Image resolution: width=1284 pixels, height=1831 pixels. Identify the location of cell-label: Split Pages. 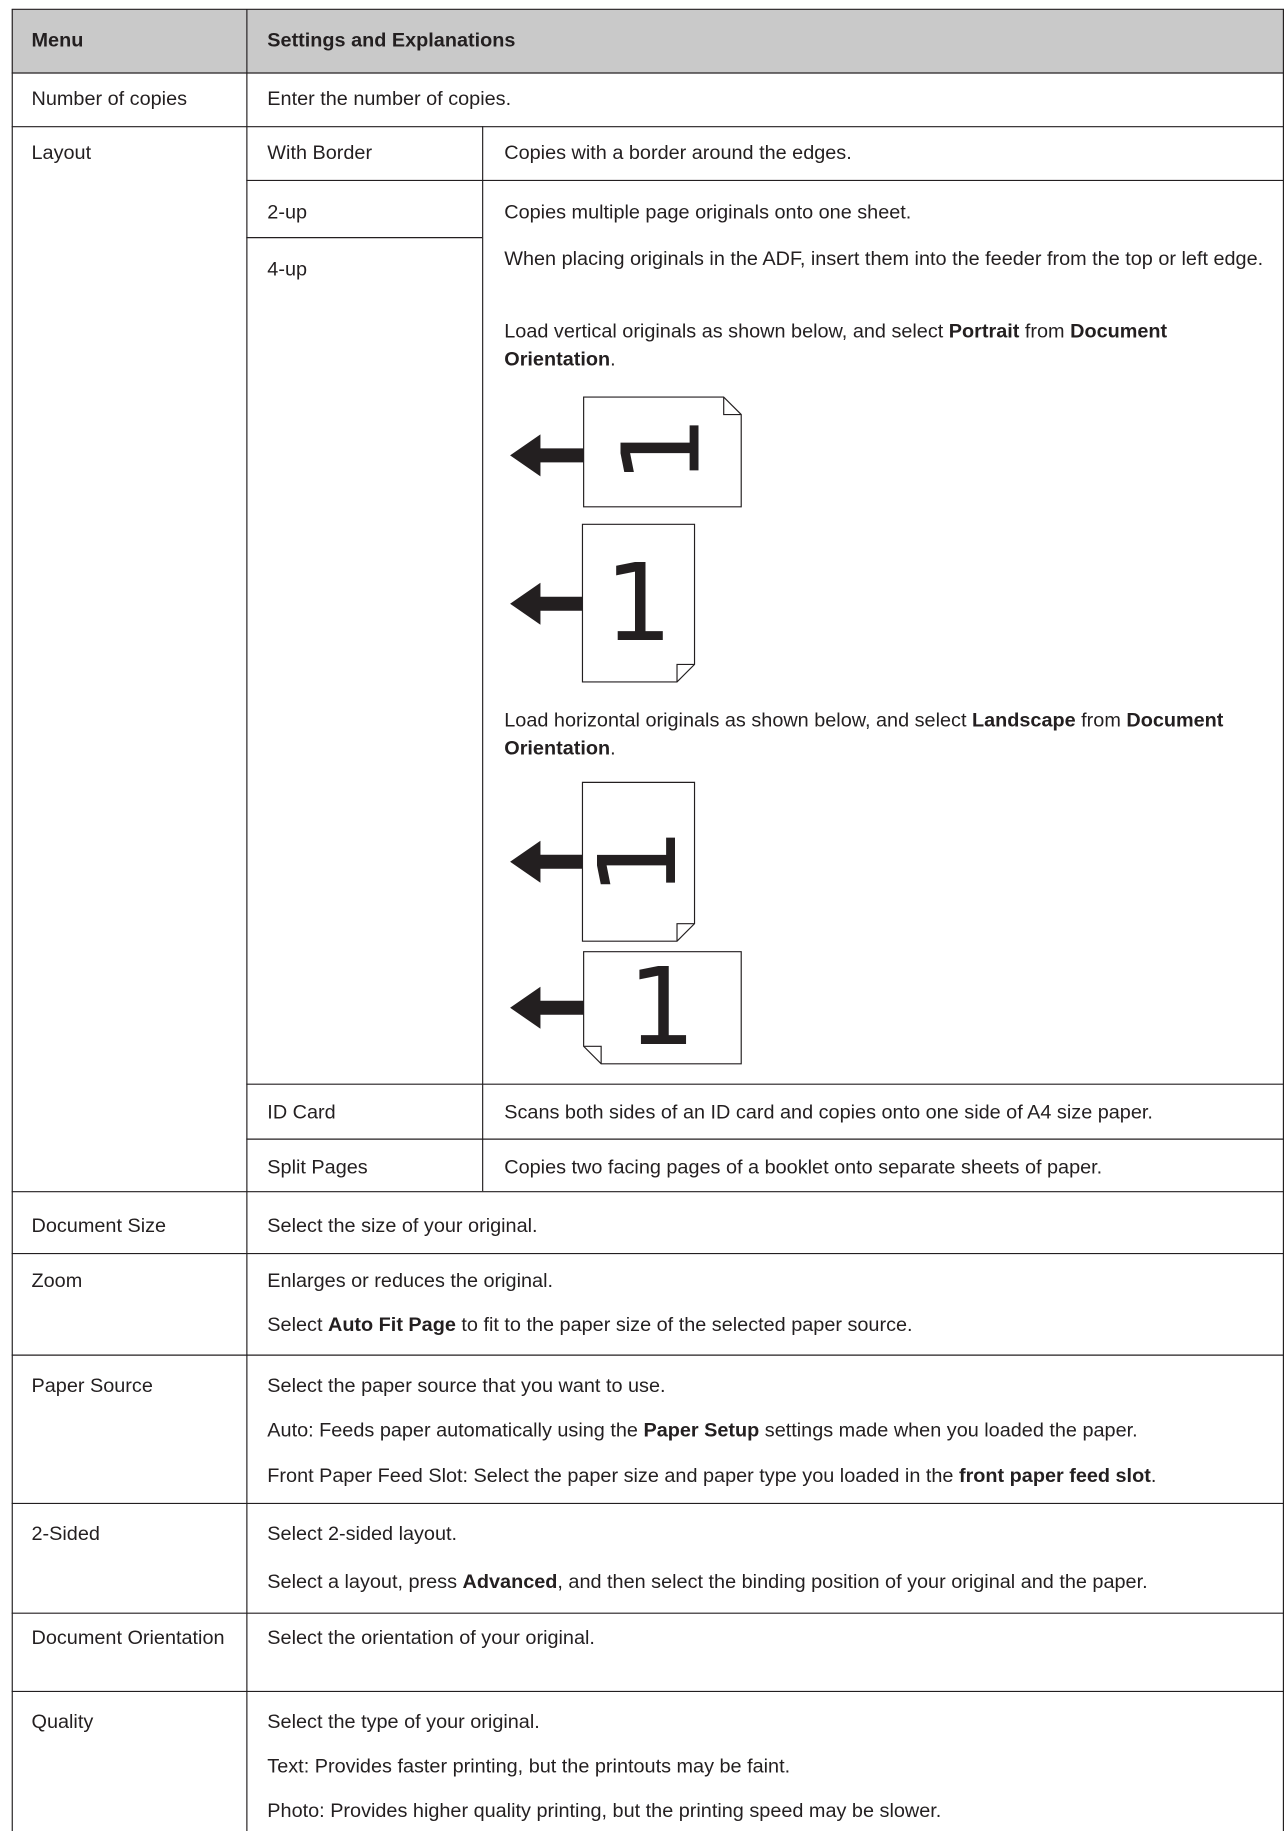
(317, 1167).